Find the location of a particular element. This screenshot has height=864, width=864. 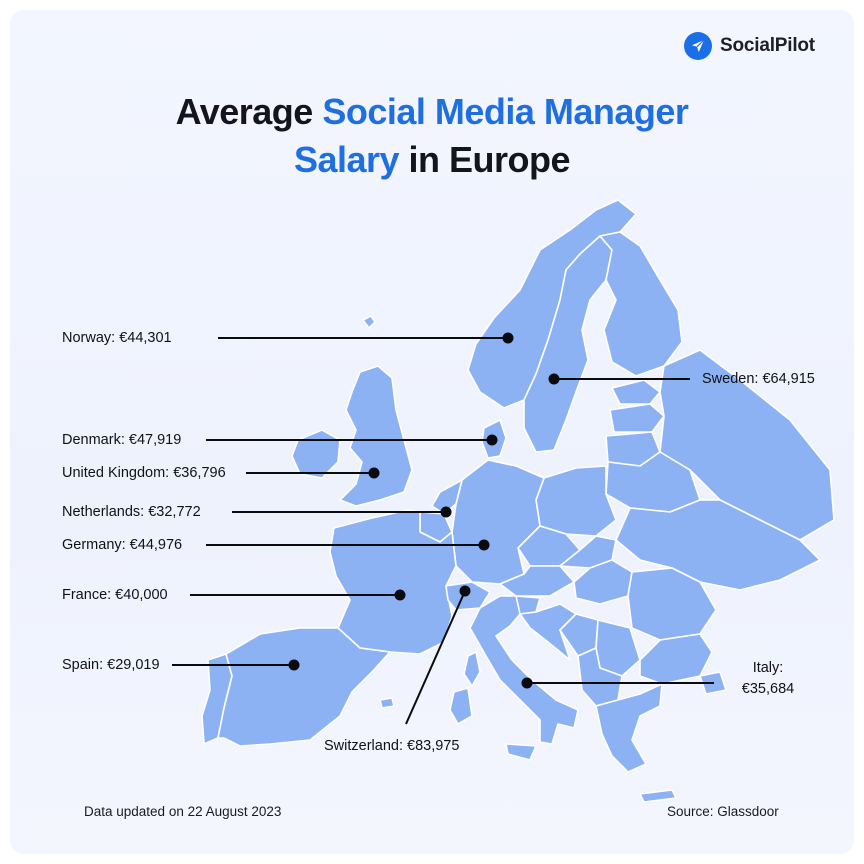

paper-plane-icon is located at coordinates (698, 46).